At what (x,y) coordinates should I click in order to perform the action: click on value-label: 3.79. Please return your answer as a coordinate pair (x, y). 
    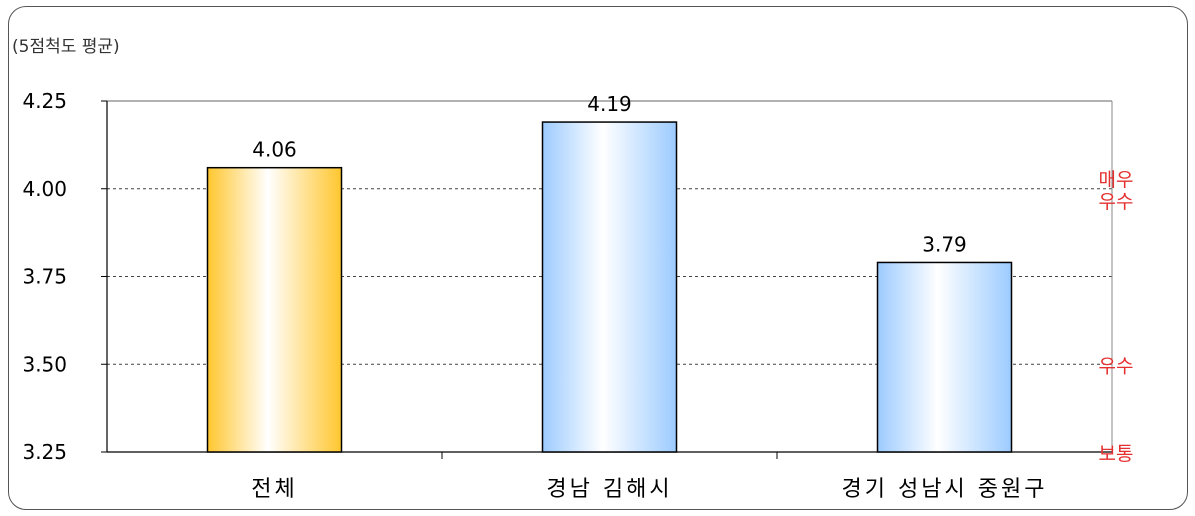
    Looking at the image, I should click on (944, 244).